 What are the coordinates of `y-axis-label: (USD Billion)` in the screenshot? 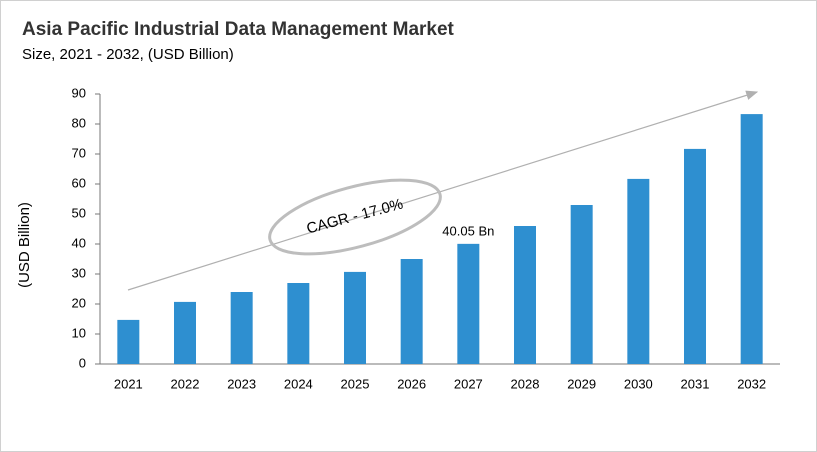 It's located at (24, 245).